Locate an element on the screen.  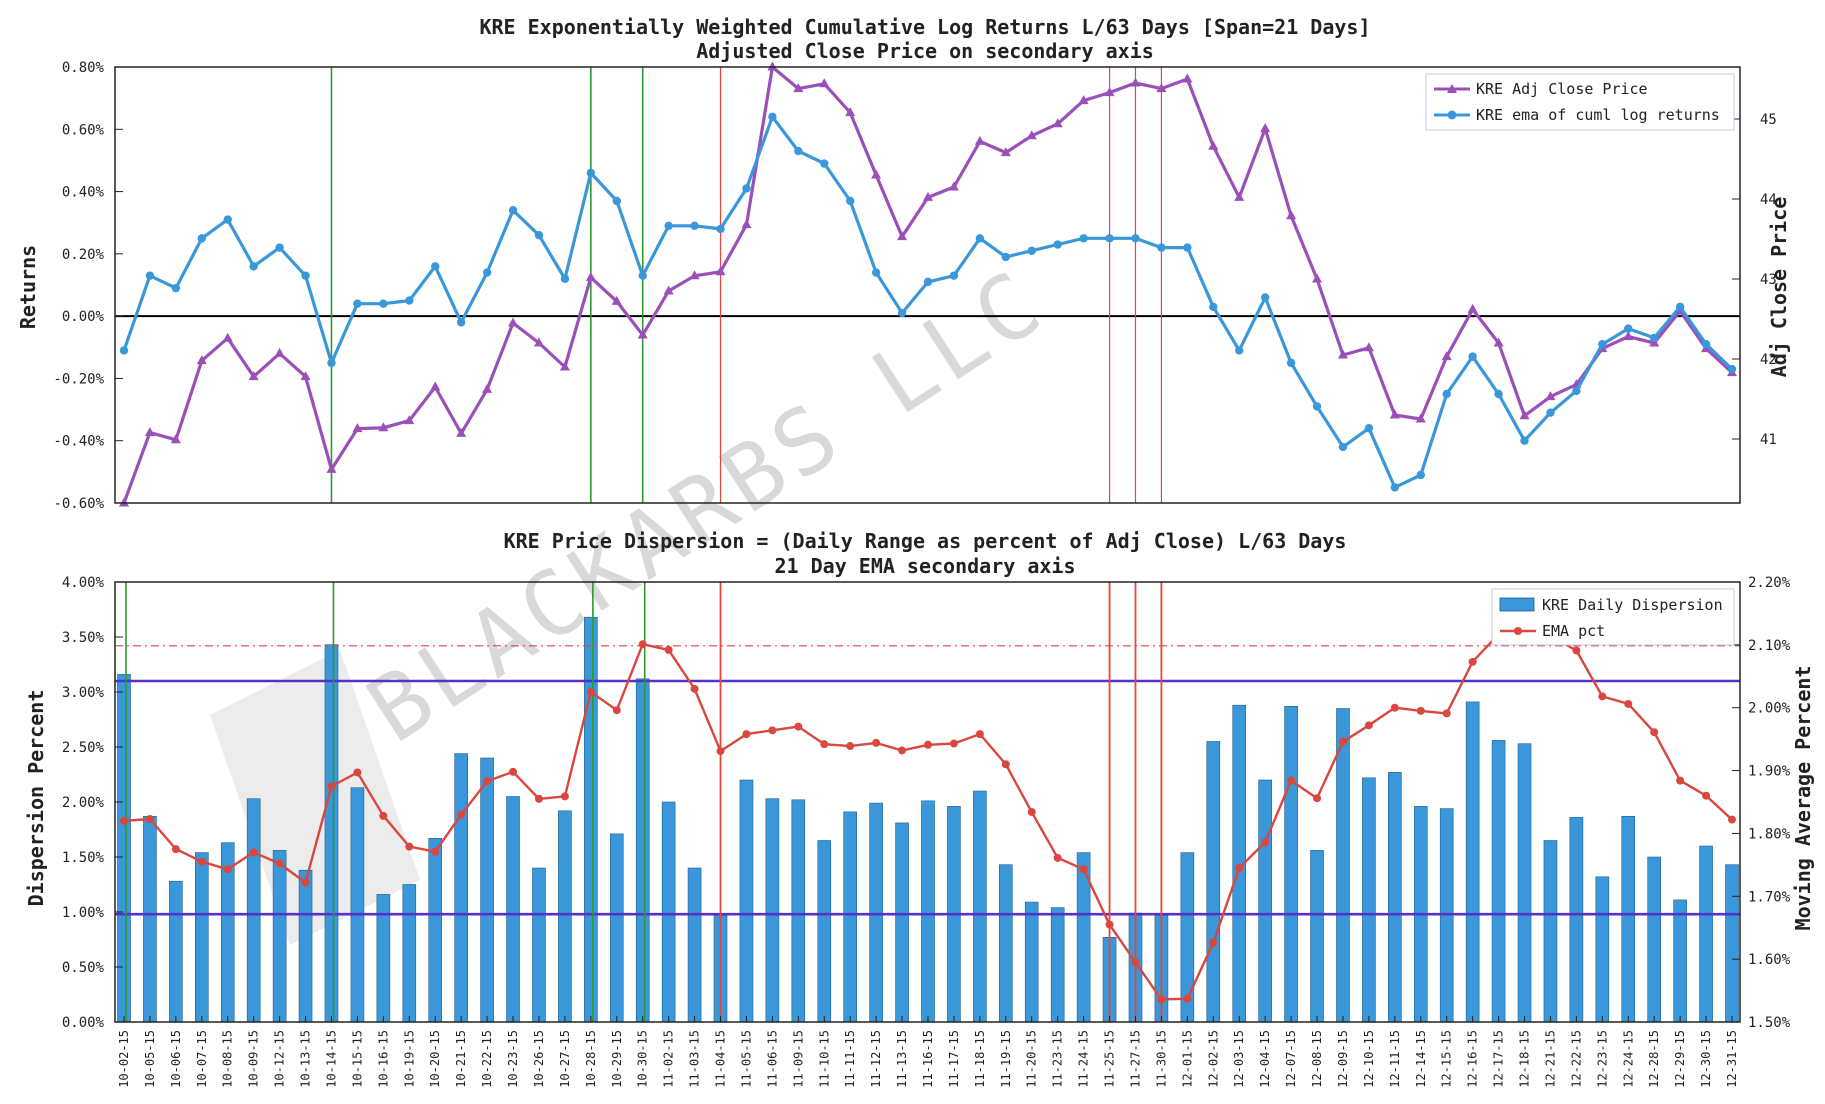
date-tick-label: 12-30-15 is located at coordinates (1706, 1059).